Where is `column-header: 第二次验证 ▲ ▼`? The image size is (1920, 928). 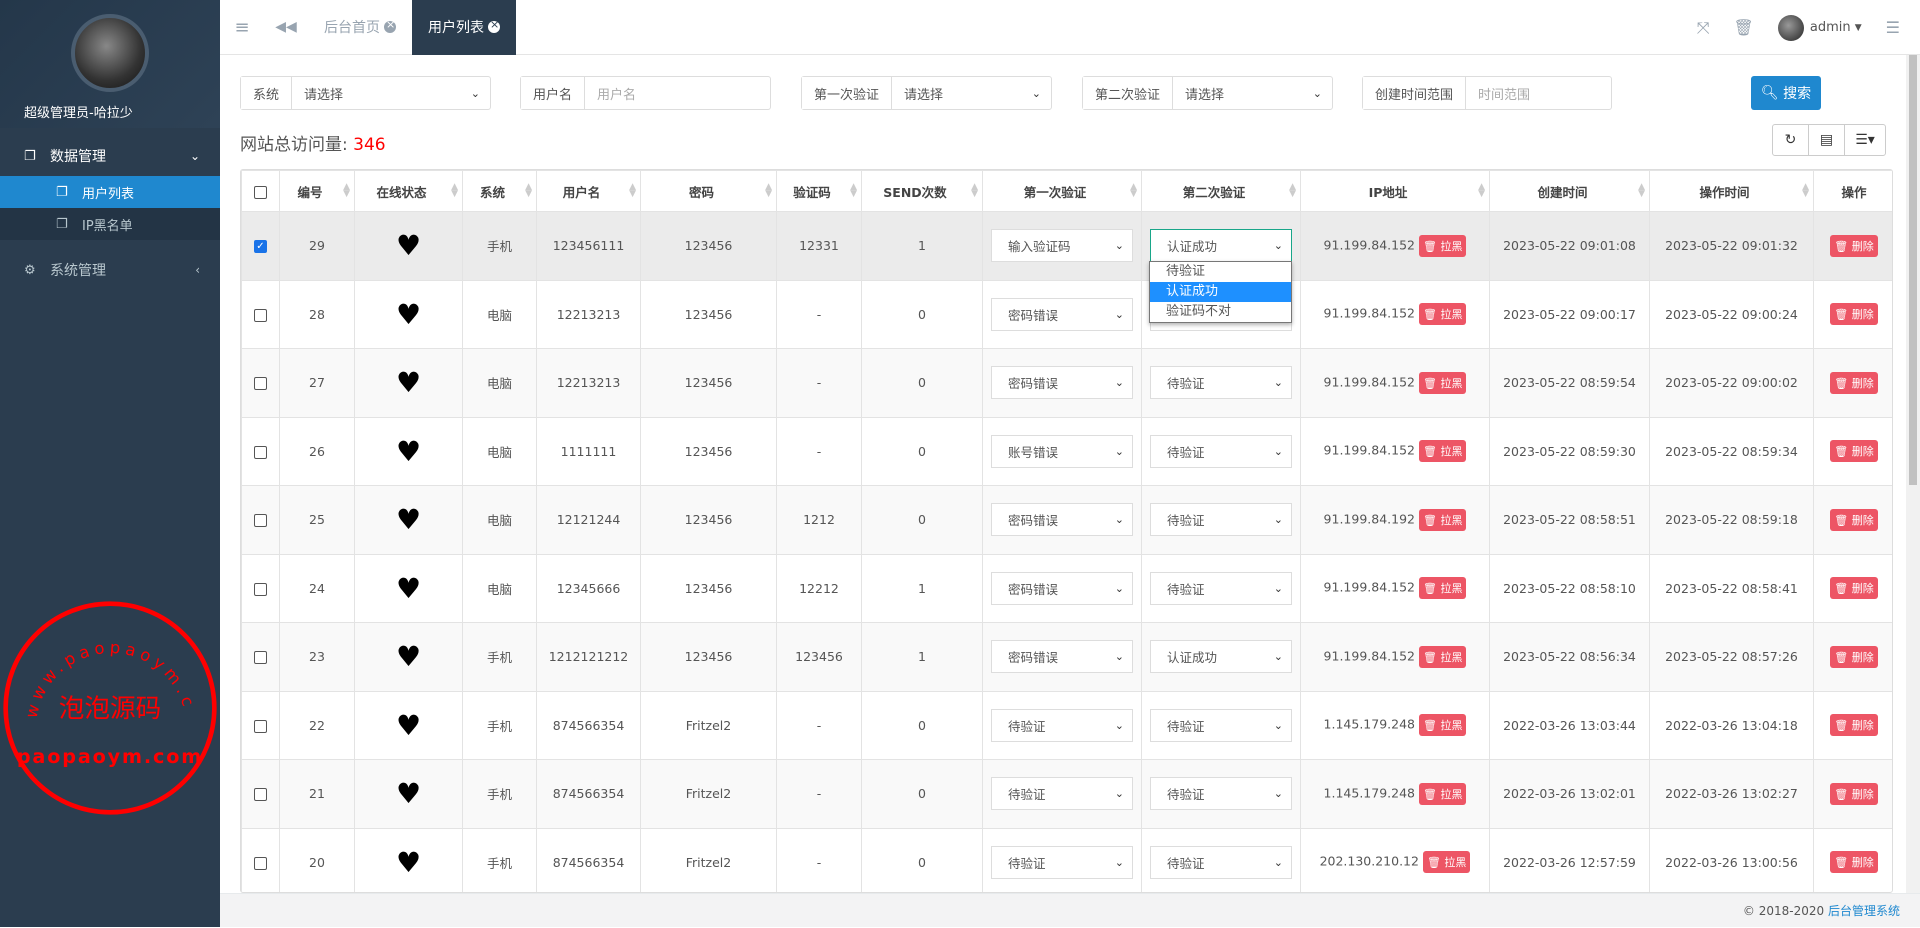
column-header: 第二次验证 ▲ ▼ is located at coordinates (1221, 191).